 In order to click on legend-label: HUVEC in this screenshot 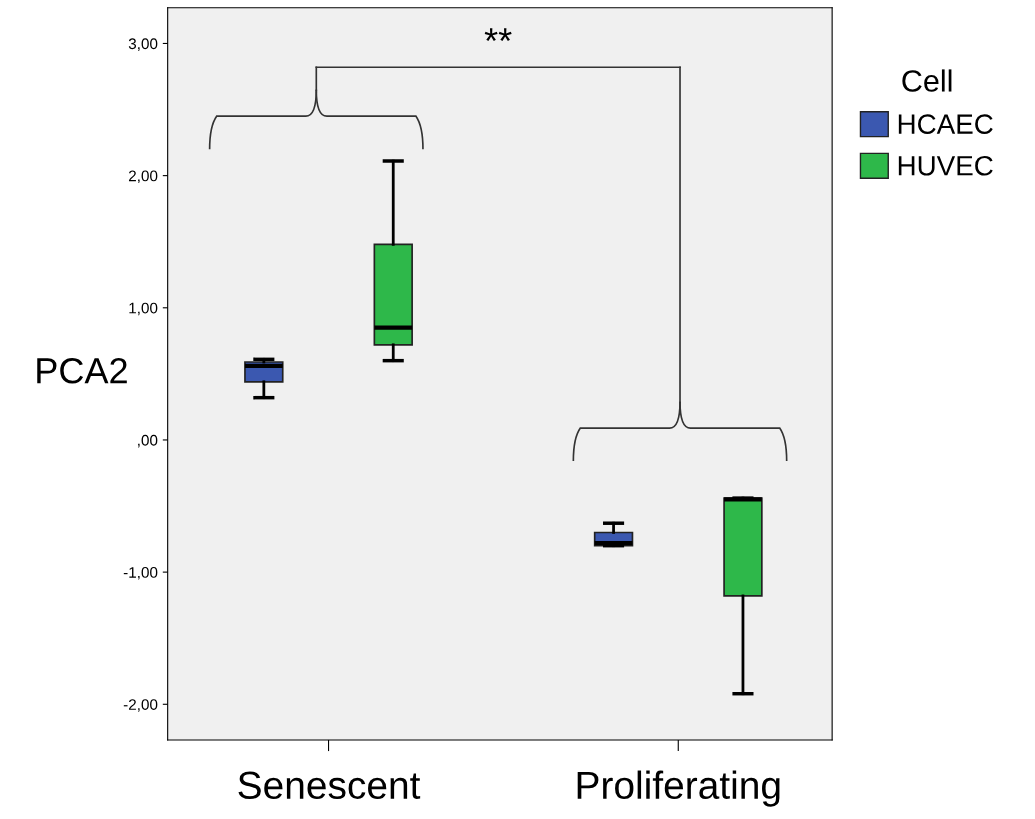, I will do `click(945, 165)`.